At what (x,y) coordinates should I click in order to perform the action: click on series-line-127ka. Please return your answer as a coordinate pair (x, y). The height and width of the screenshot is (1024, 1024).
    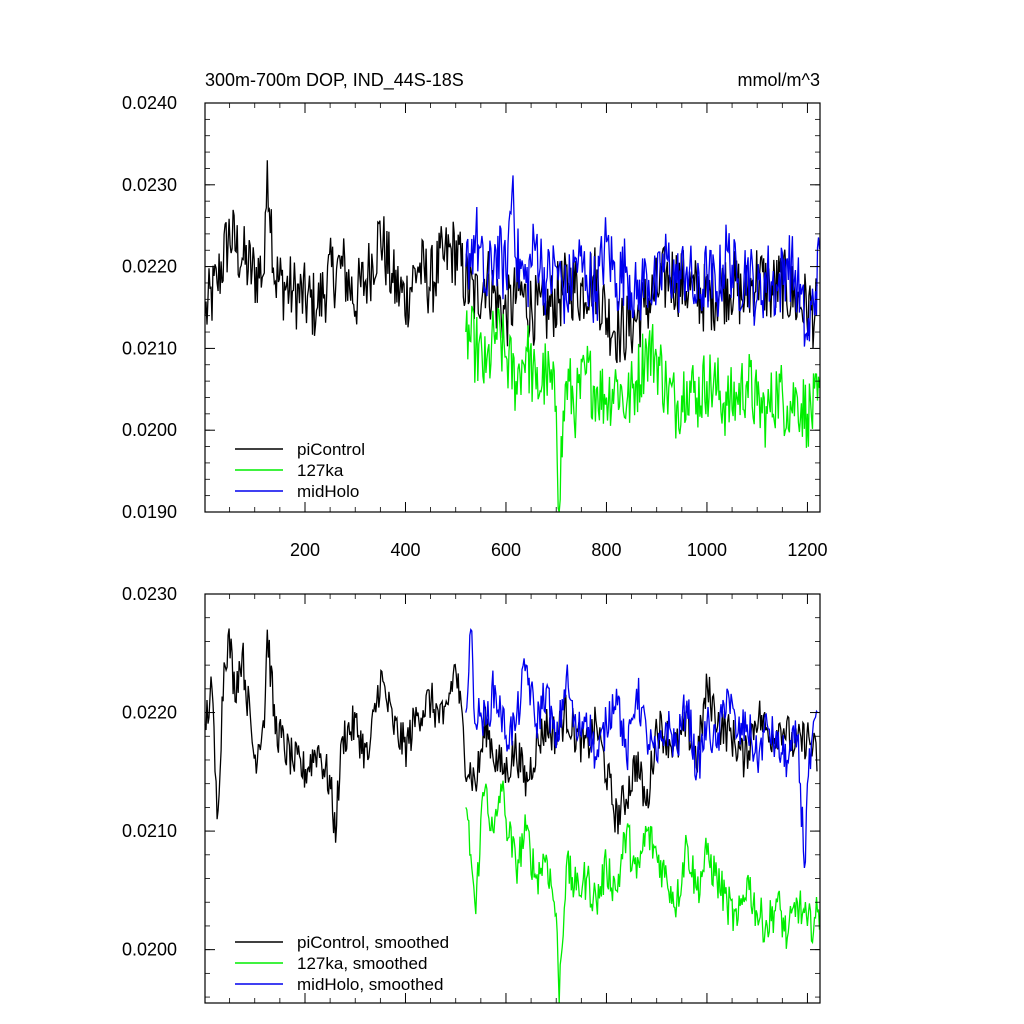
    Looking at the image, I should click on (643, 409).